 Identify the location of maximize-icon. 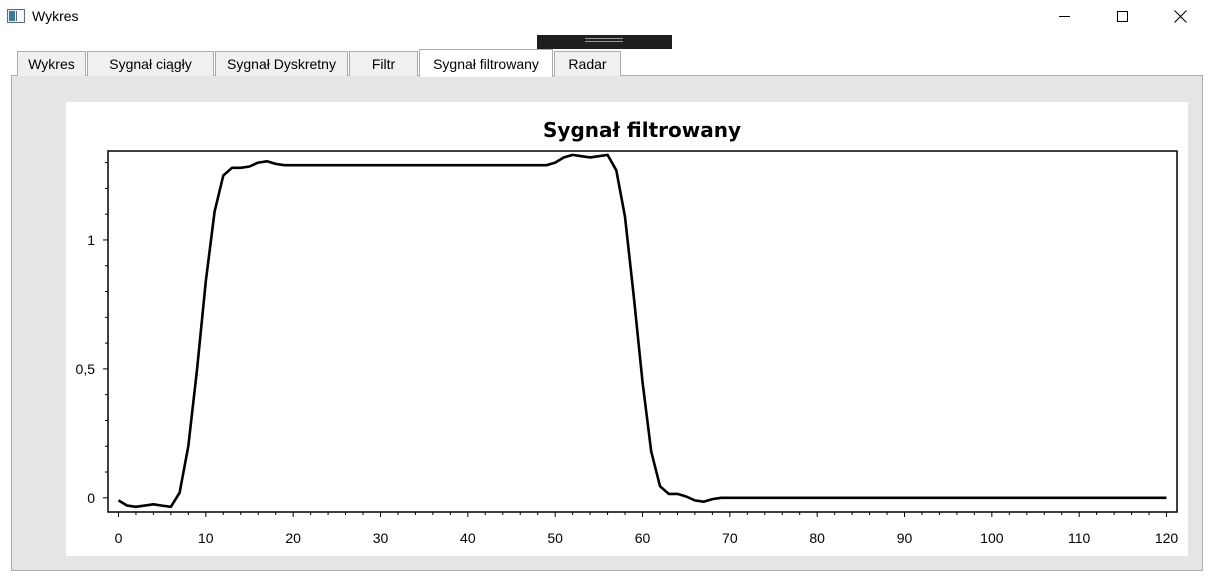
(1122, 16).